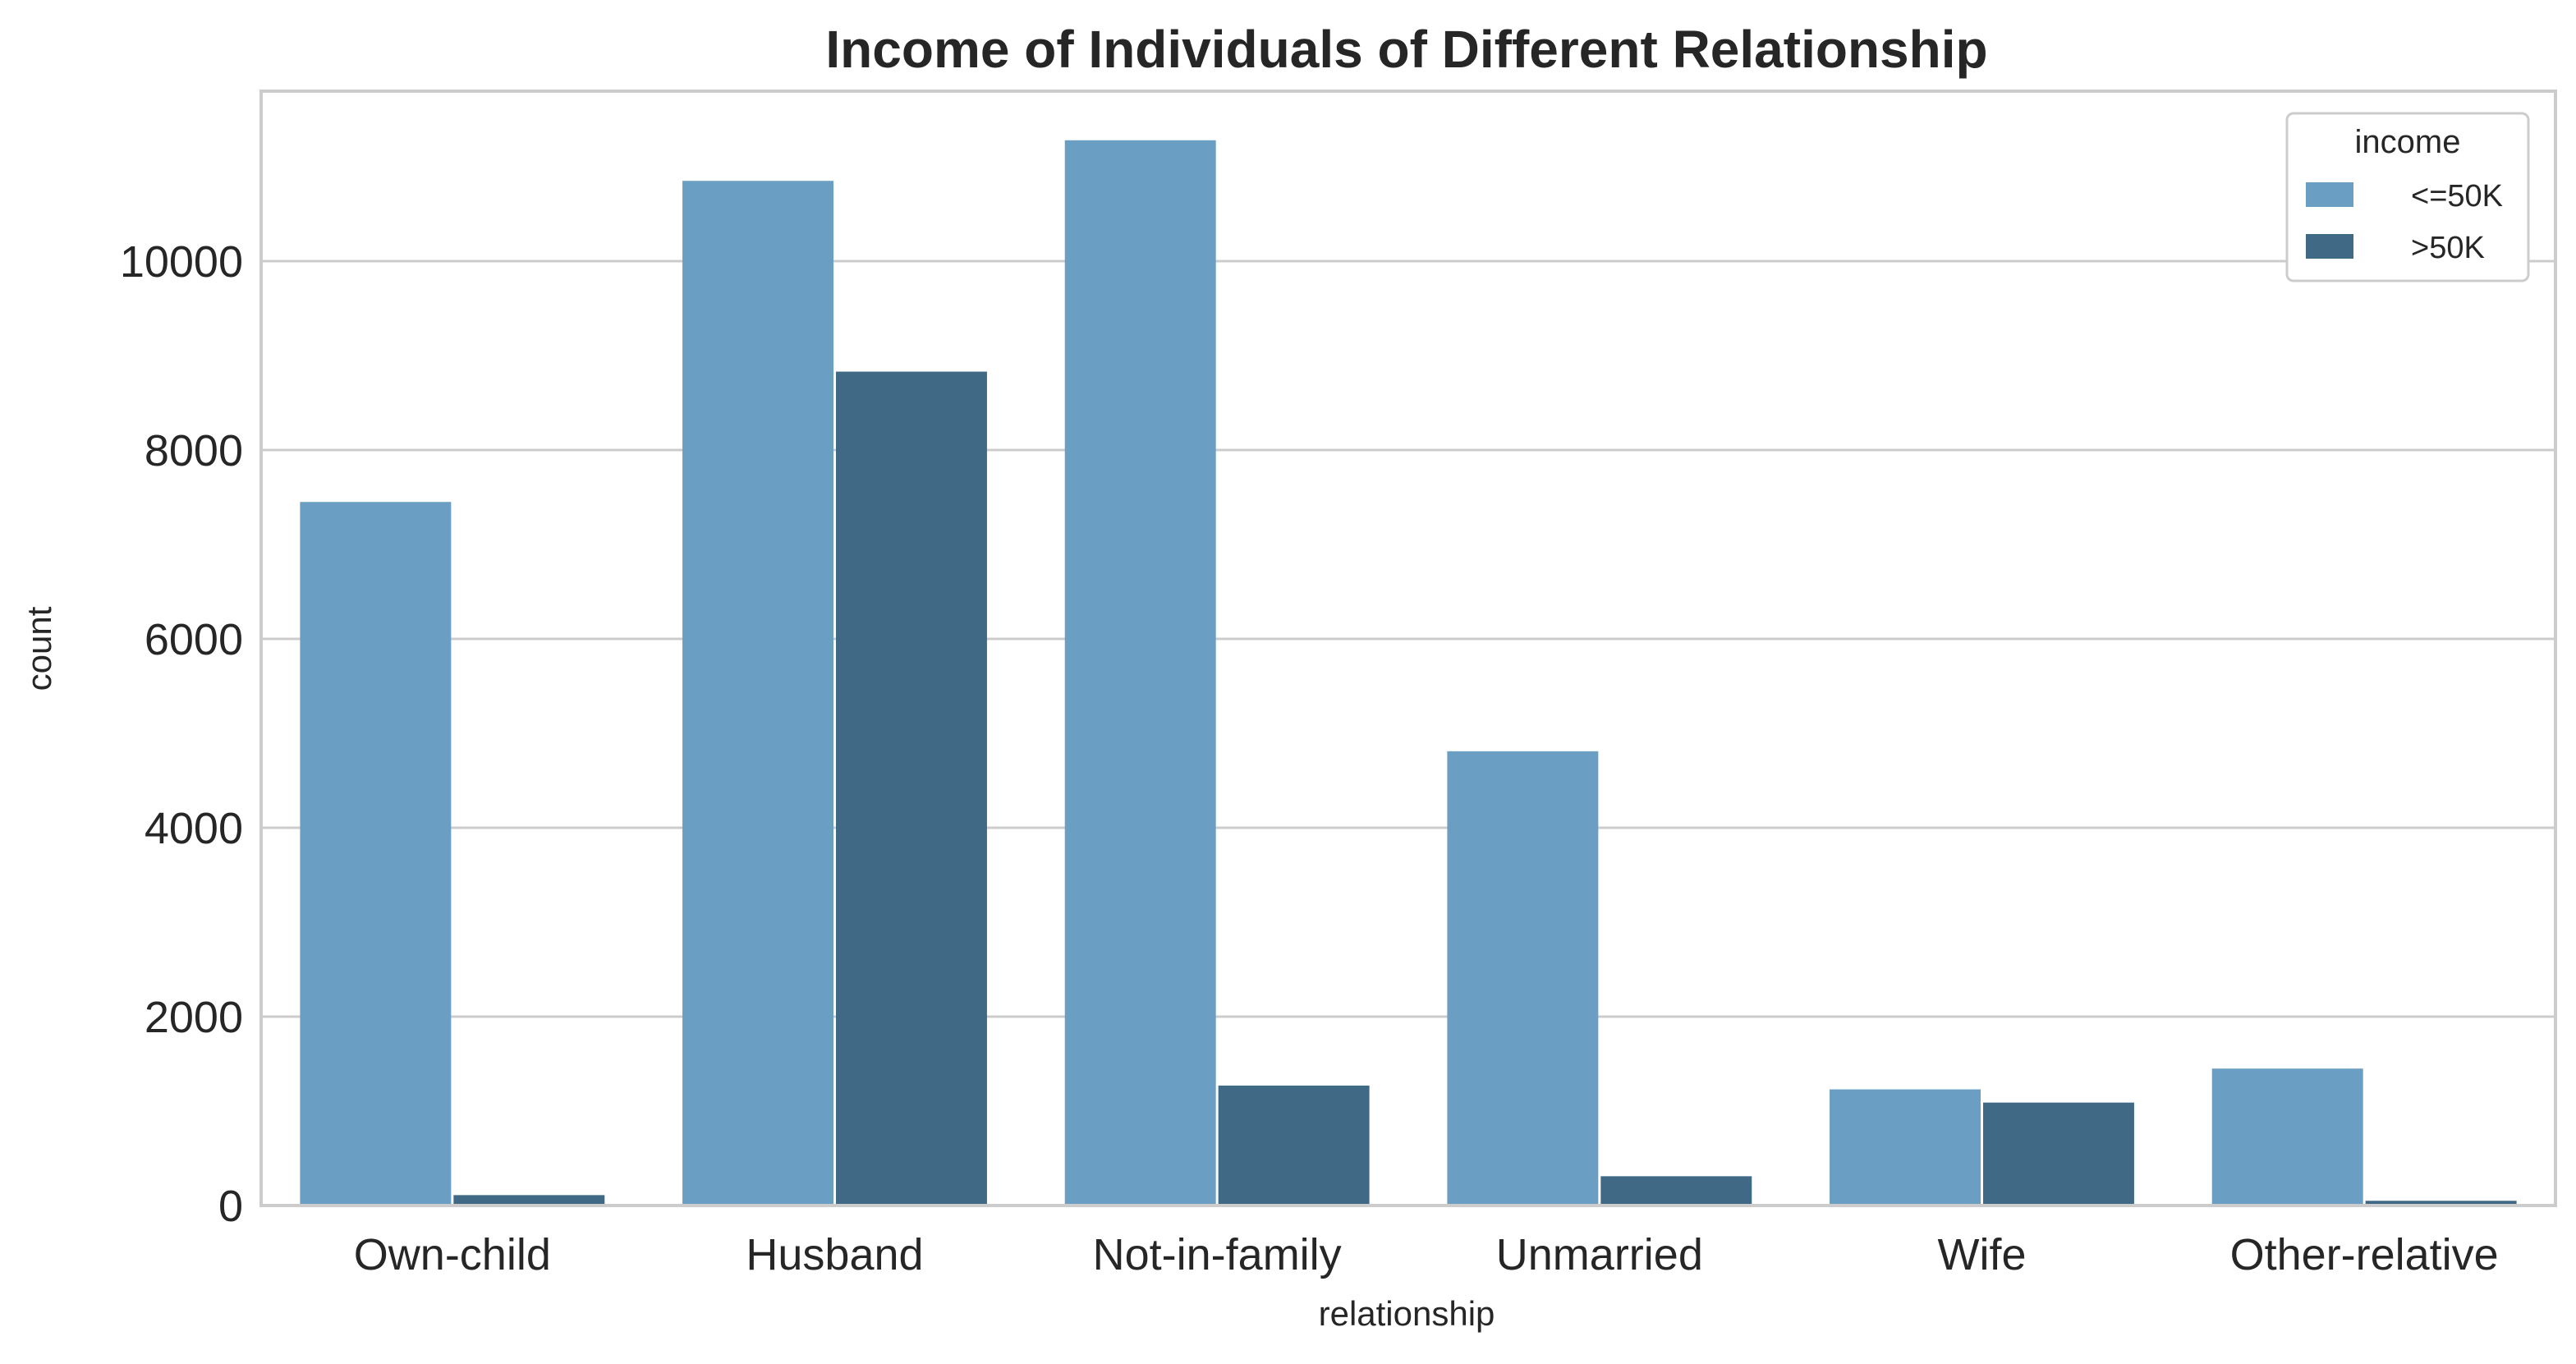 This screenshot has width=2576, height=1364. Describe the element at coordinates (2407, 197) in the screenshot. I see `legend: income <=50K >50K` at that location.